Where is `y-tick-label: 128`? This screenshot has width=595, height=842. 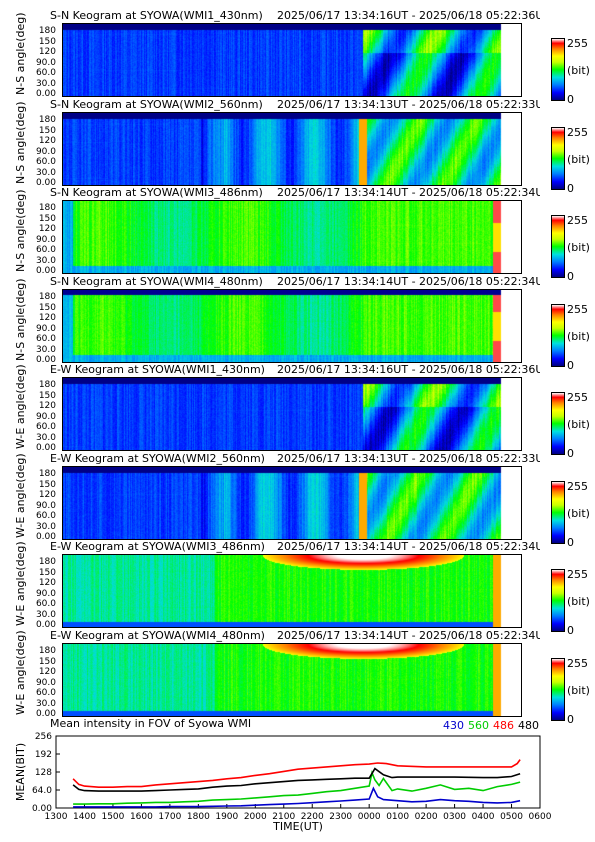
y-tick-label: 128 is located at coordinates (43, 773).